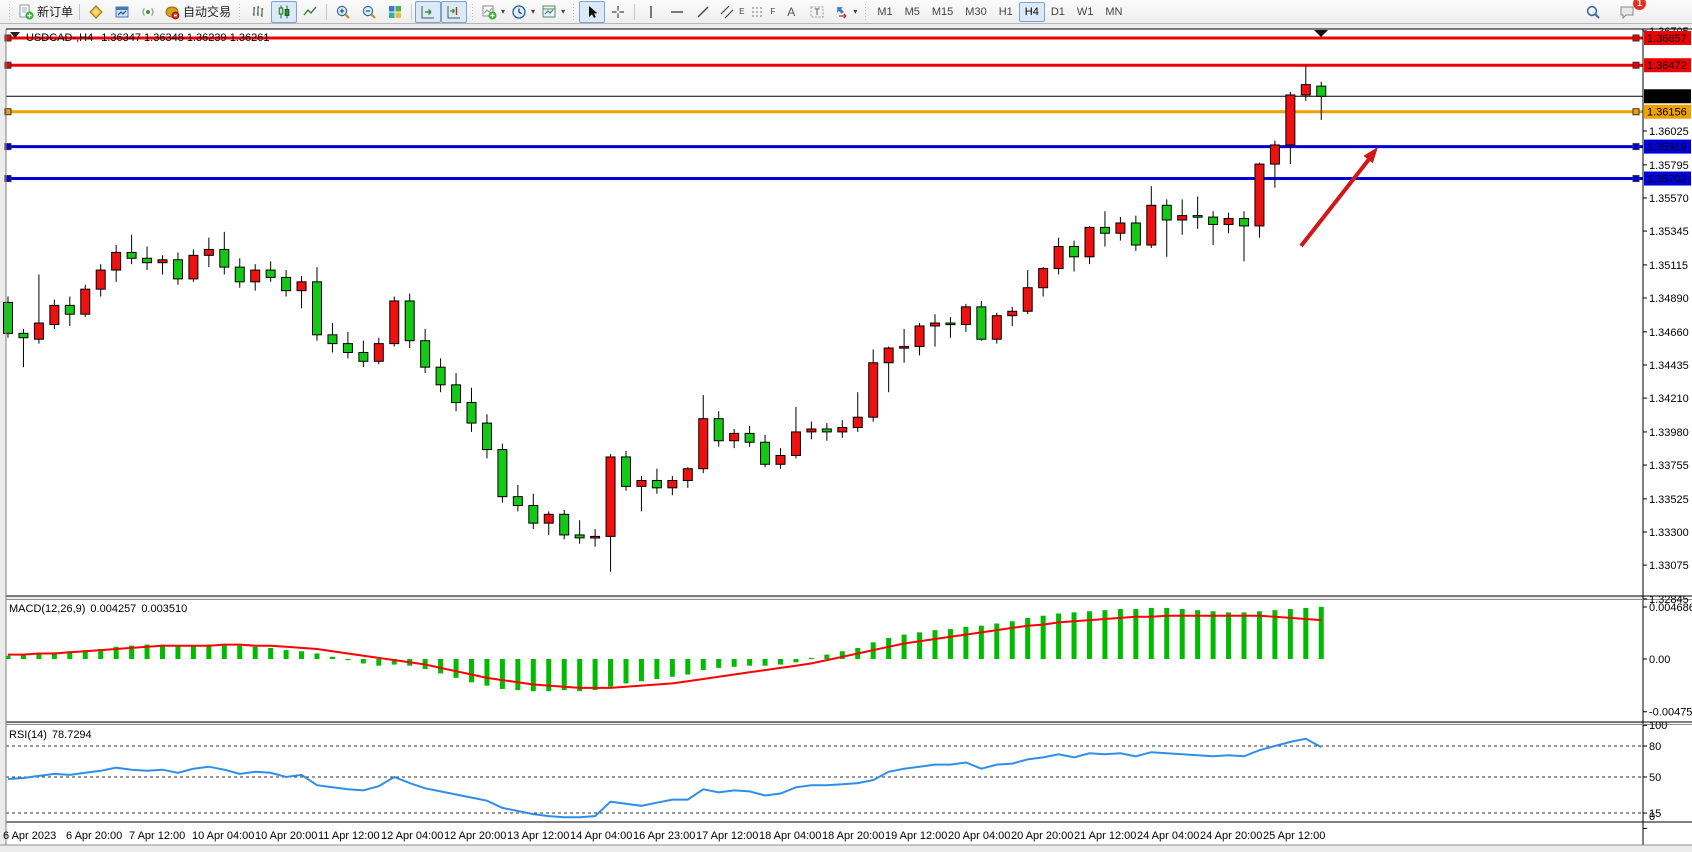  What do you see at coordinates (1667, 437) in the screenshot?
I see `price-axis-bg` at bounding box center [1667, 437].